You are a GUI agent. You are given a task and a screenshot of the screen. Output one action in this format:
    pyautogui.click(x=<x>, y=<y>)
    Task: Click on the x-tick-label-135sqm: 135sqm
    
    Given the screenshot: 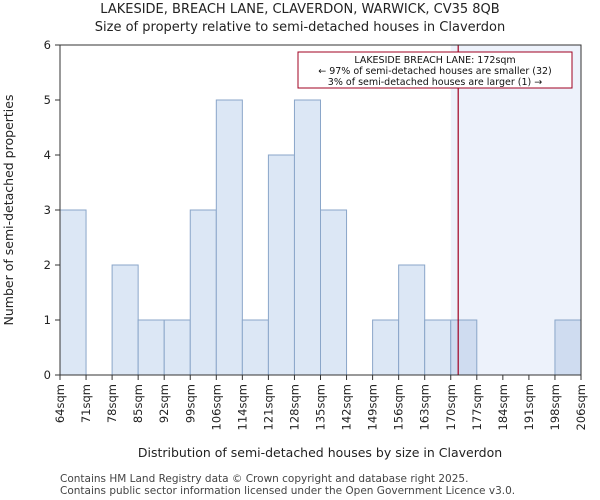 What is the action you would take?
    pyautogui.click(x=321, y=407)
    